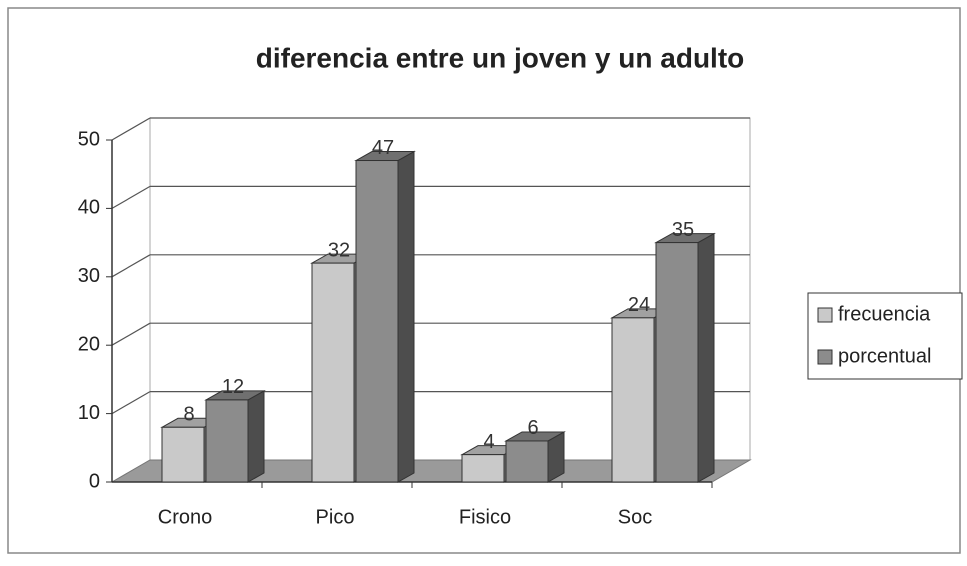 Image resolution: width=967 pixels, height=566 pixels. Describe the element at coordinates (131, 300) in the screenshot. I see `side-wall` at that location.